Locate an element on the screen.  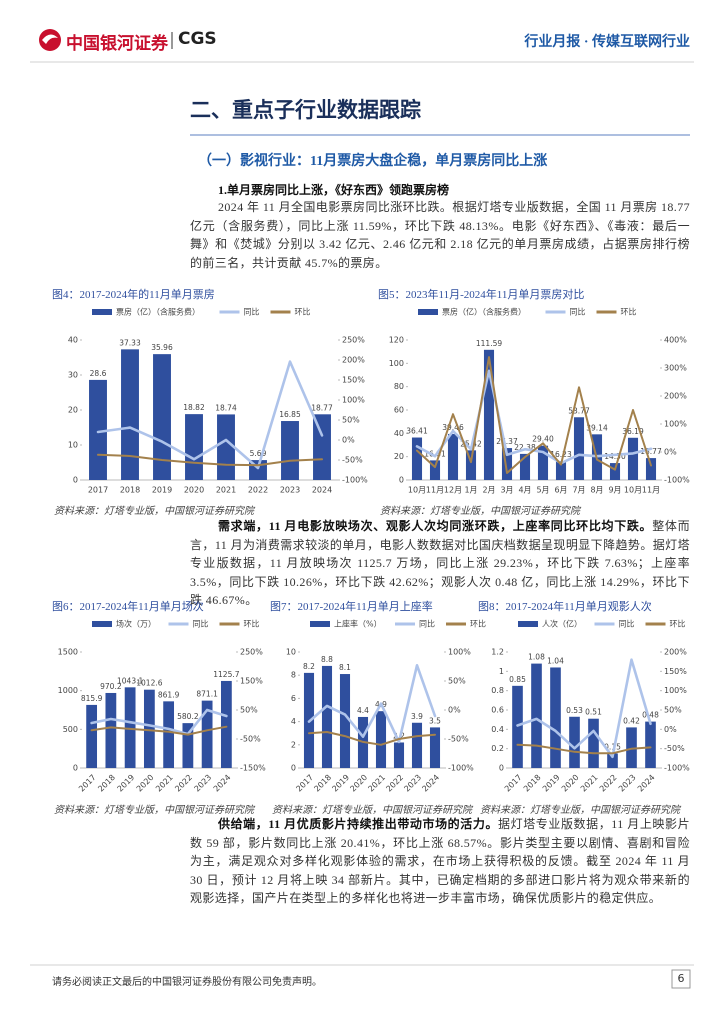
y-tick-label: 0.8 is located at coordinates (497, 690).